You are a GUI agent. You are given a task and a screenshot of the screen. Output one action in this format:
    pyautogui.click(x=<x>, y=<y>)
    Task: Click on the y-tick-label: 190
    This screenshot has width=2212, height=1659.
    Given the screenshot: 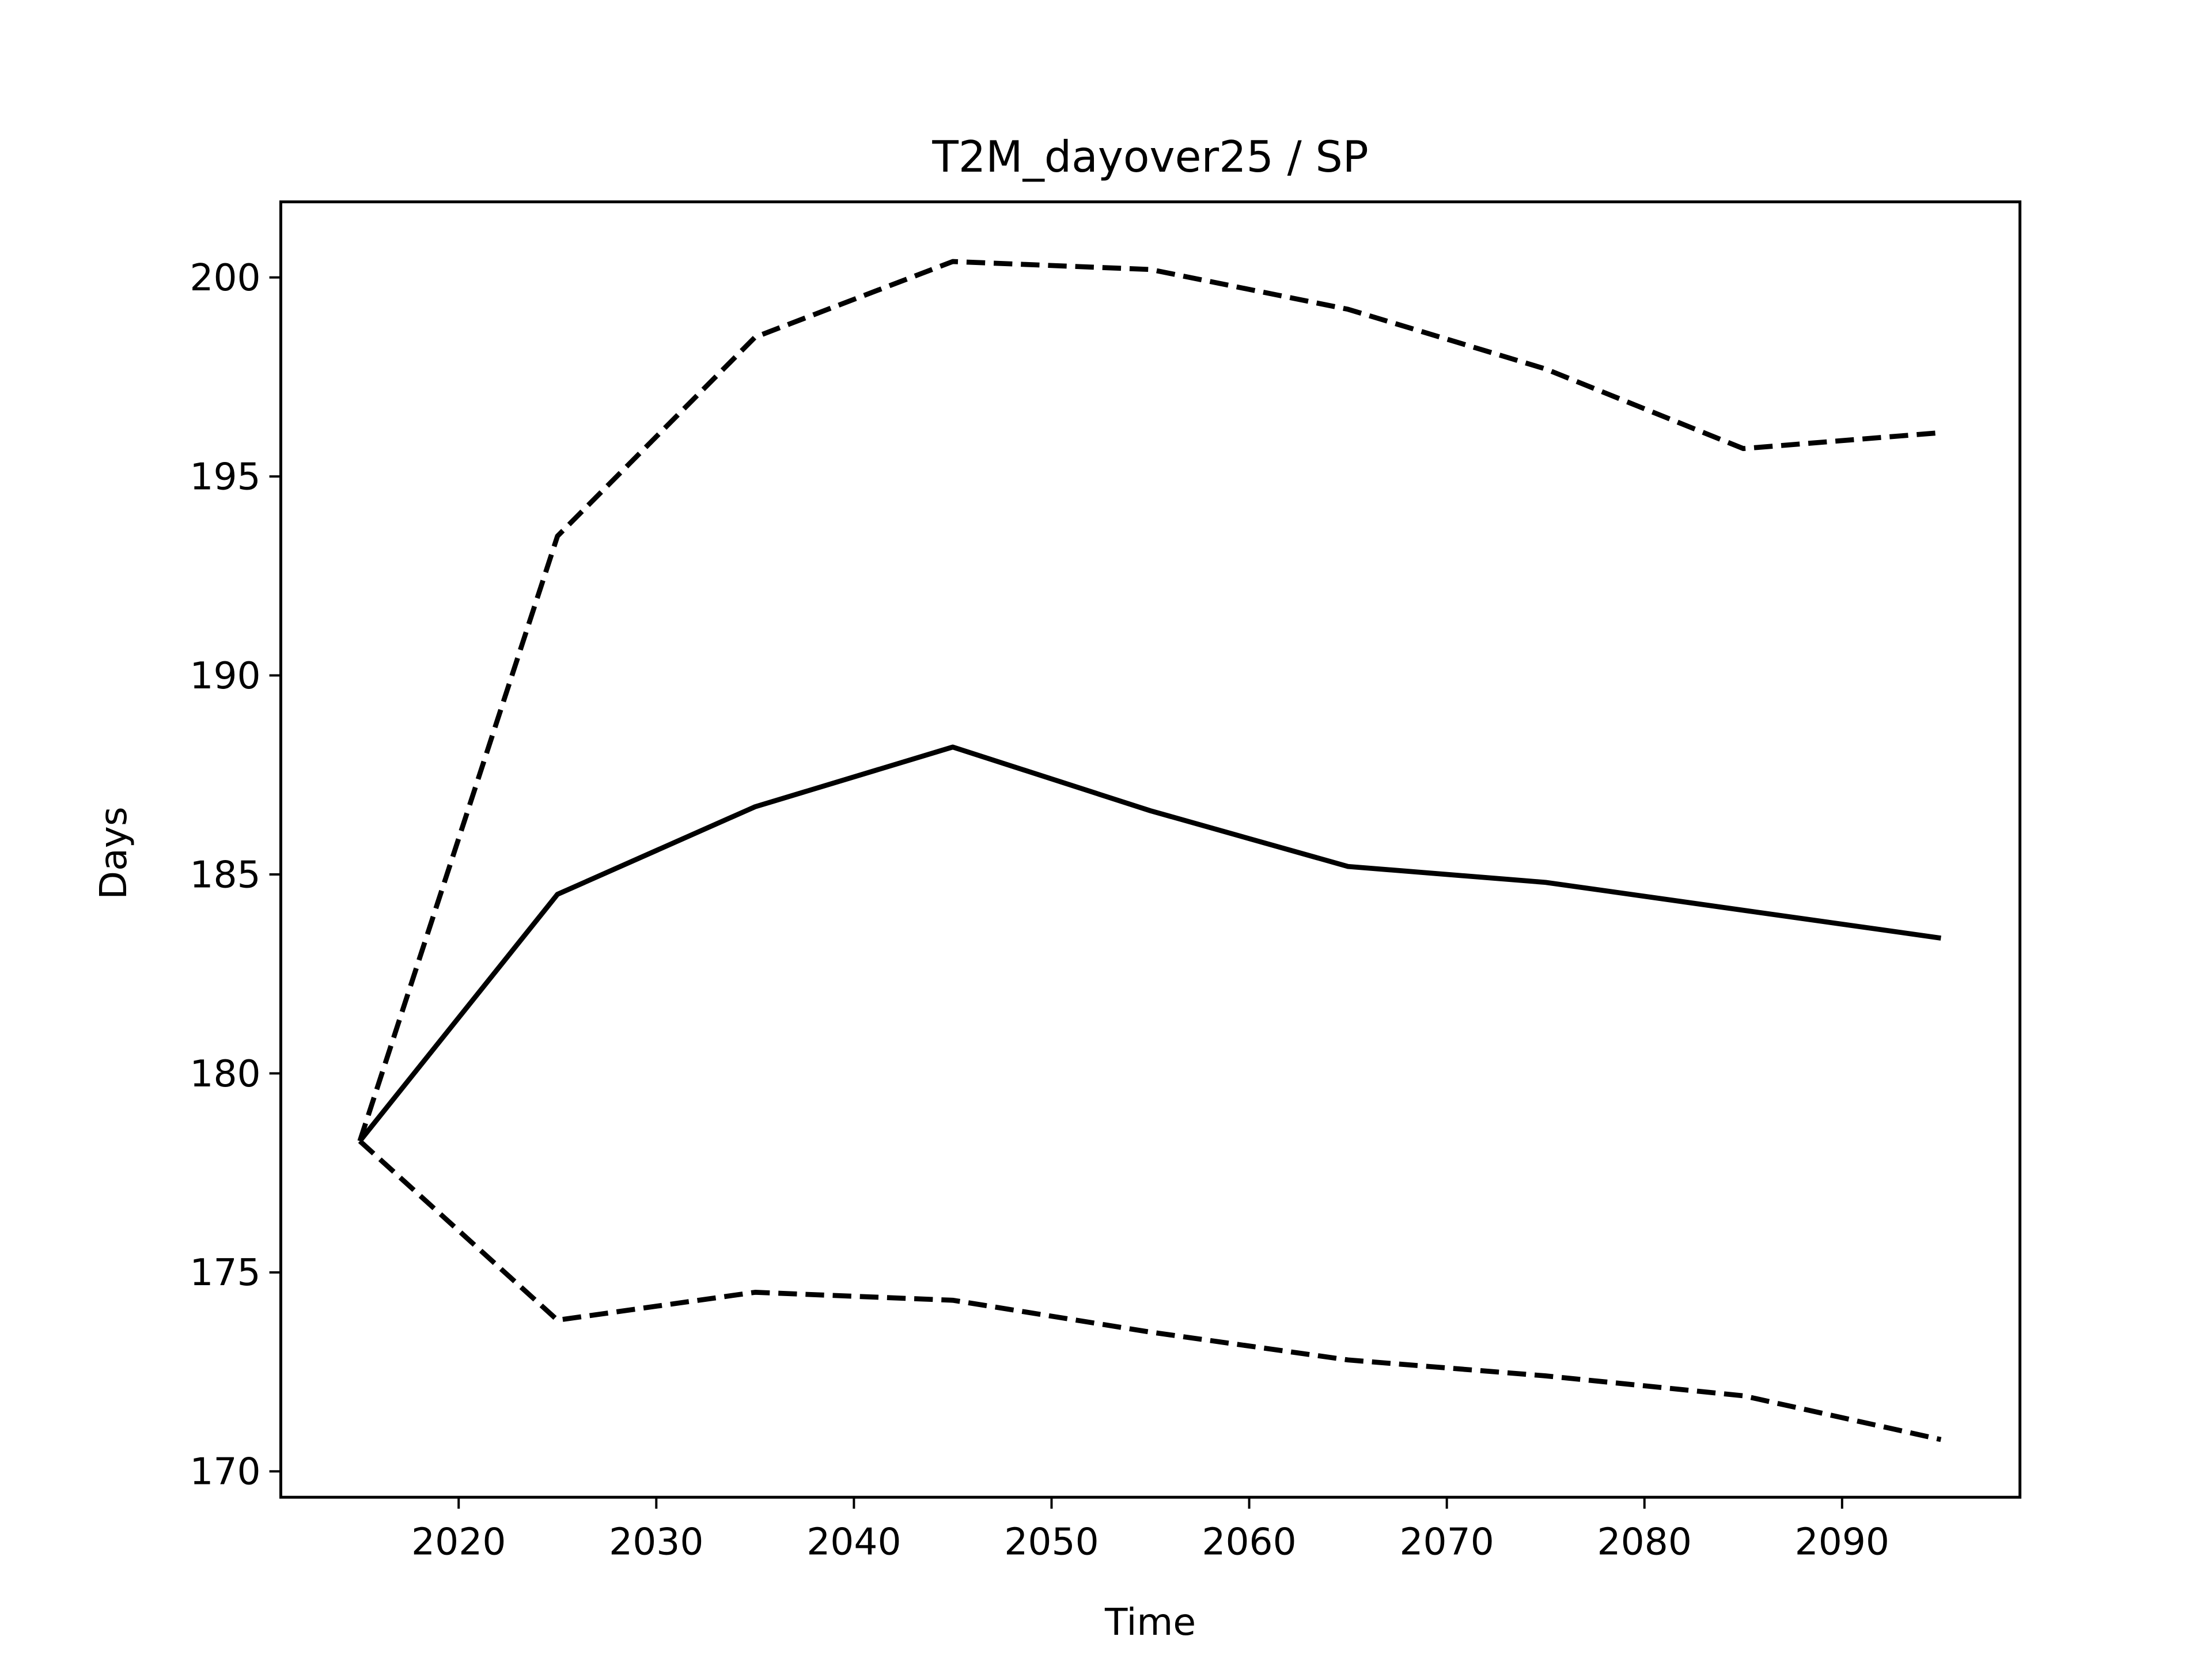 What is the action you would take?
    pyautogui.click(x=225, y=676)
    